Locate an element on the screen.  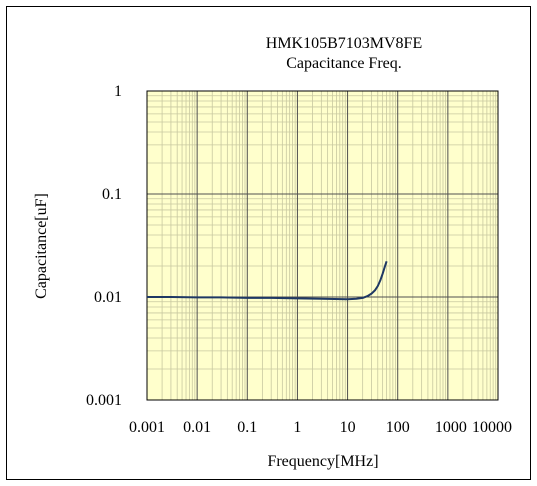
series-layer is located at coordinates (267, 280).